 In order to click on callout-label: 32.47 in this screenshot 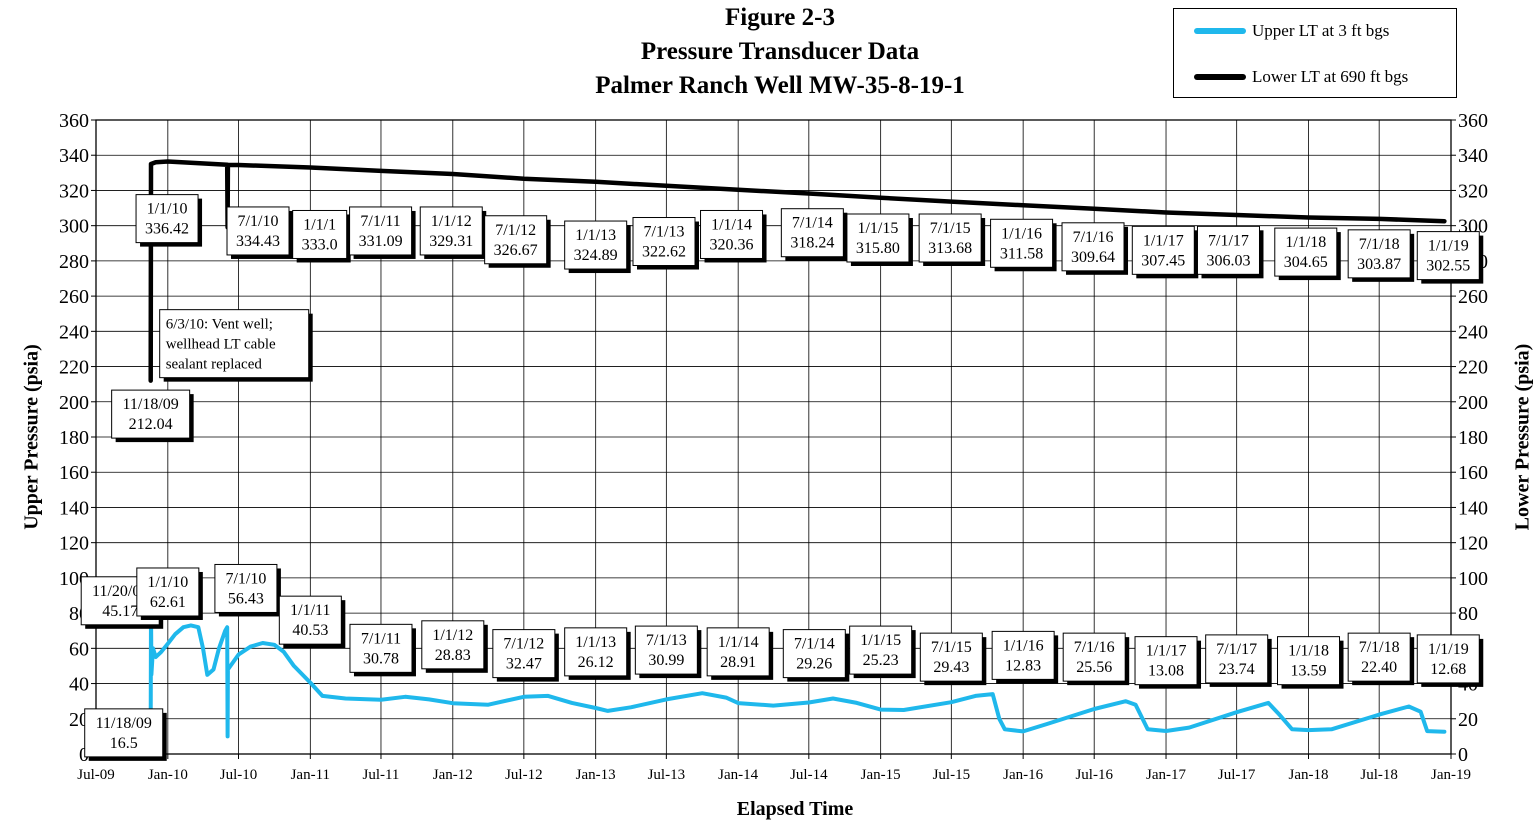, I will do `click(524, 664)`.